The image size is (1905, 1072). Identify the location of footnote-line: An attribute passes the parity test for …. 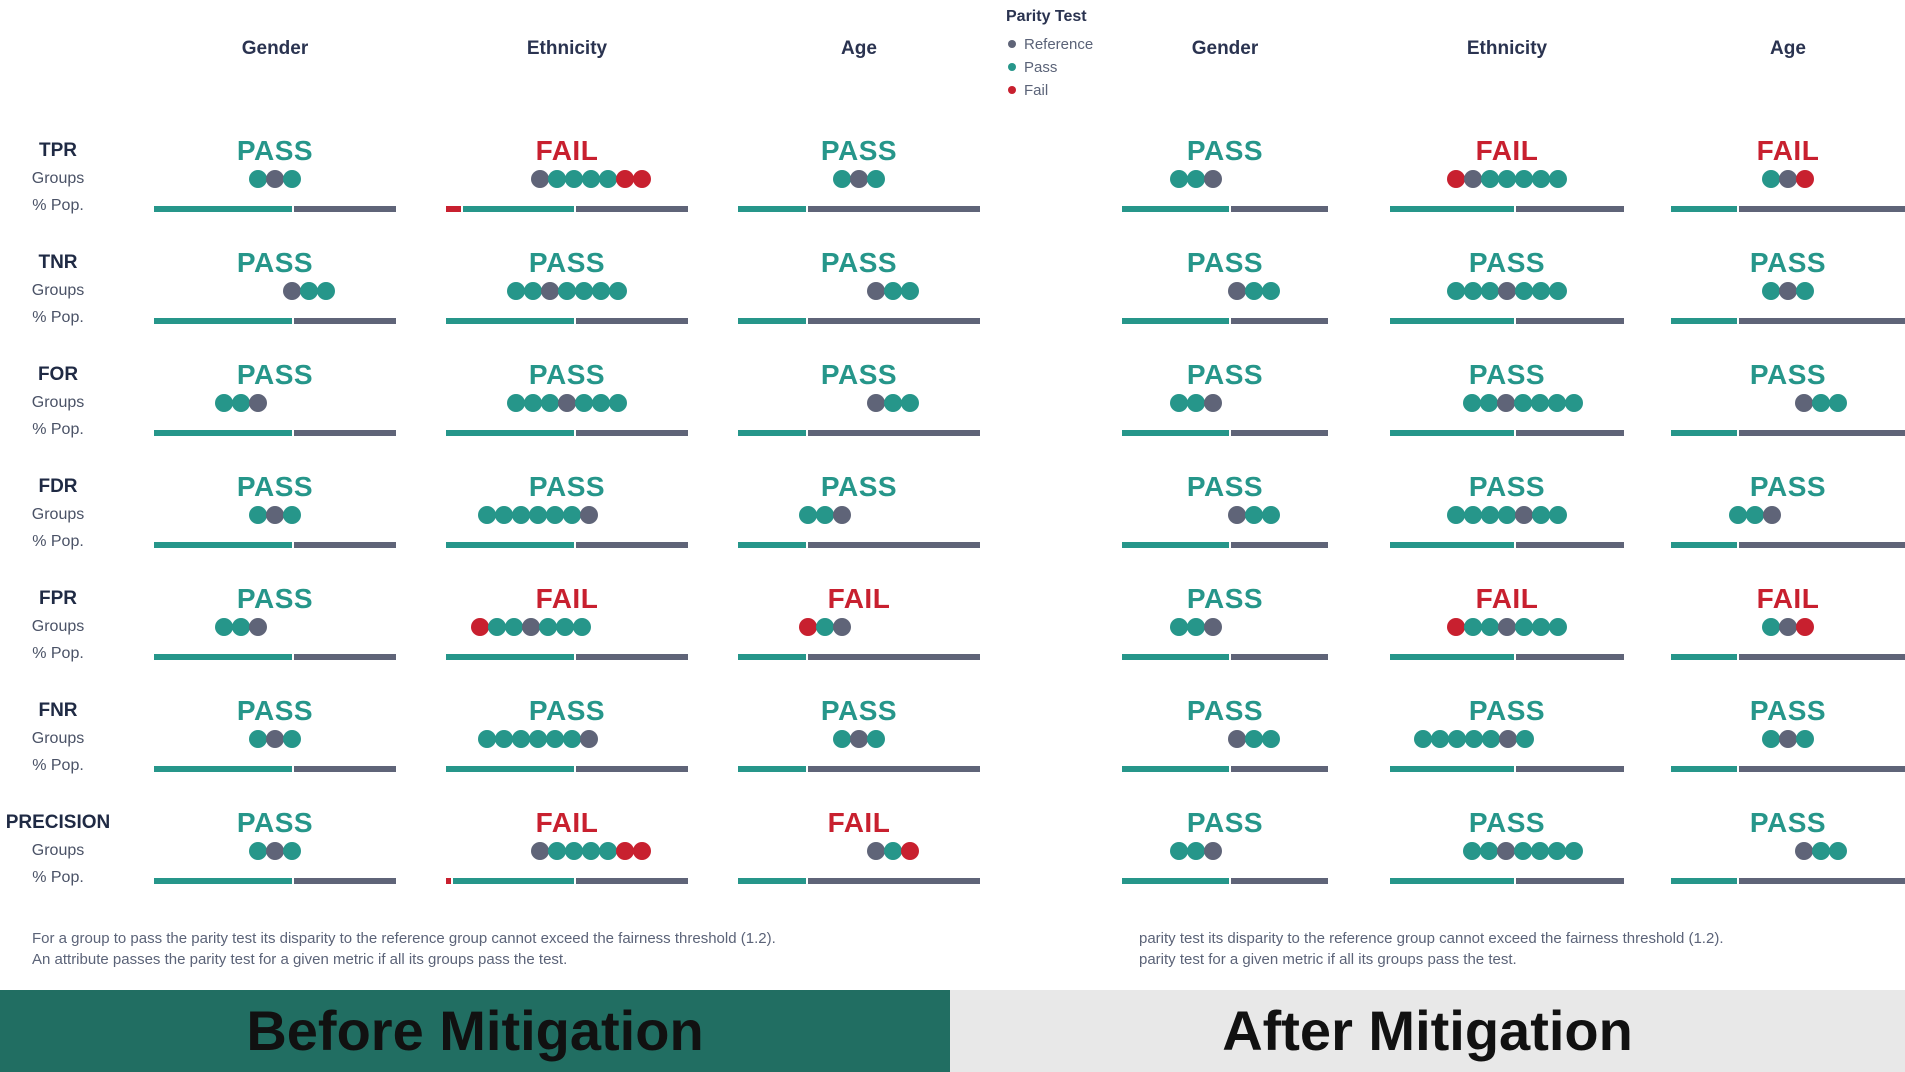
(300, 959).